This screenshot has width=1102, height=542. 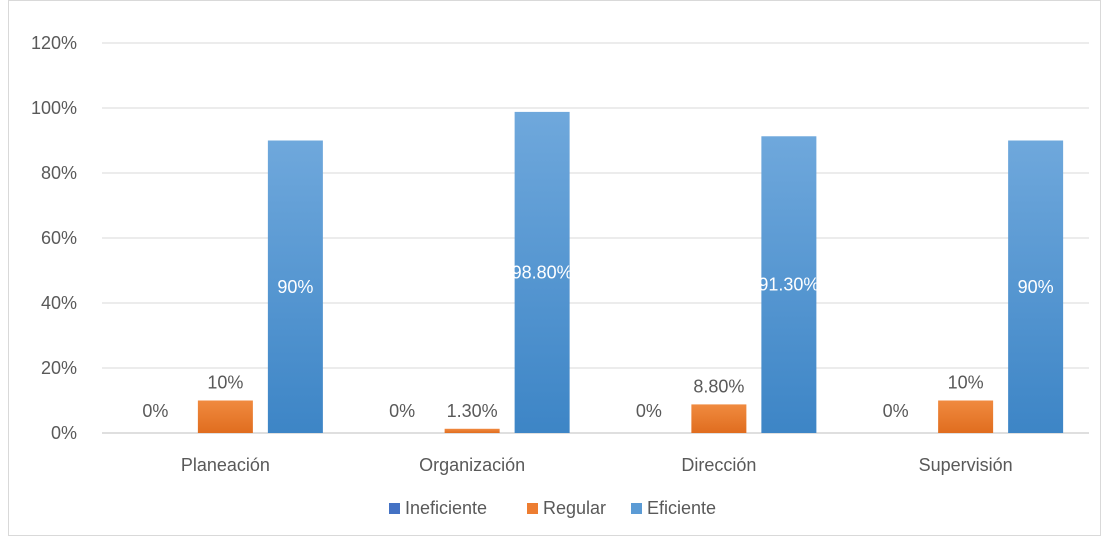 I want to click on data-label: 8.80%, so click(x=718, y=386).